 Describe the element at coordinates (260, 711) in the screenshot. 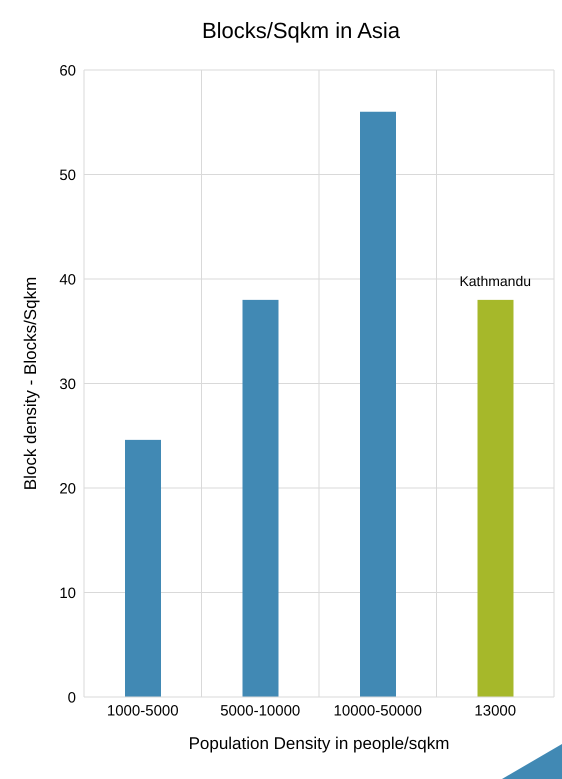

I see `x-tick-label: 5000-10000` at that location.